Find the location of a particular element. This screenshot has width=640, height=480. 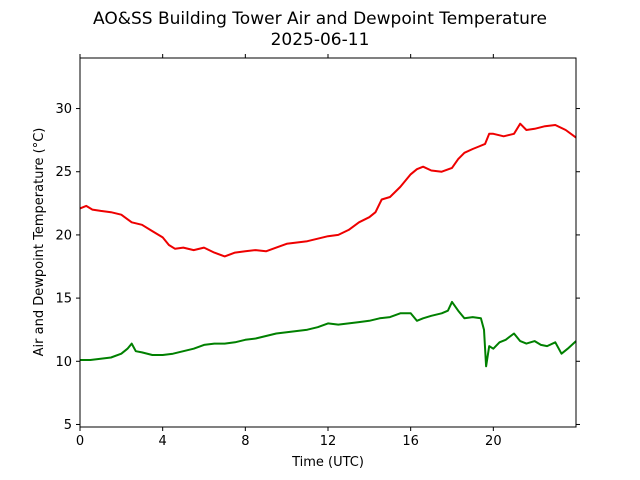

y-tick-label: 5 is located at coordinates (68, 425).